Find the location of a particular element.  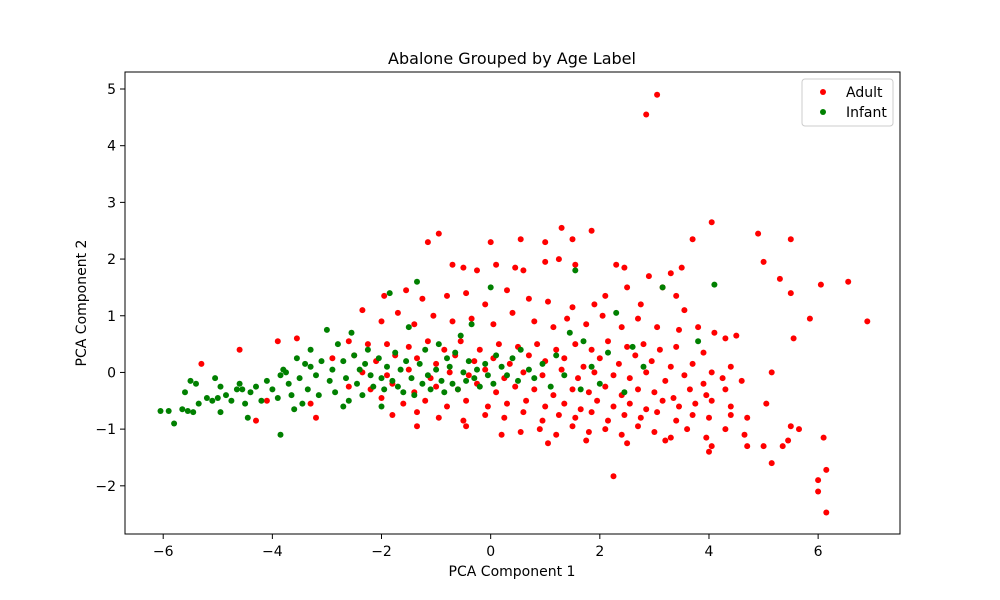

legend: Adult Infant is located at coordinates (847, 102).